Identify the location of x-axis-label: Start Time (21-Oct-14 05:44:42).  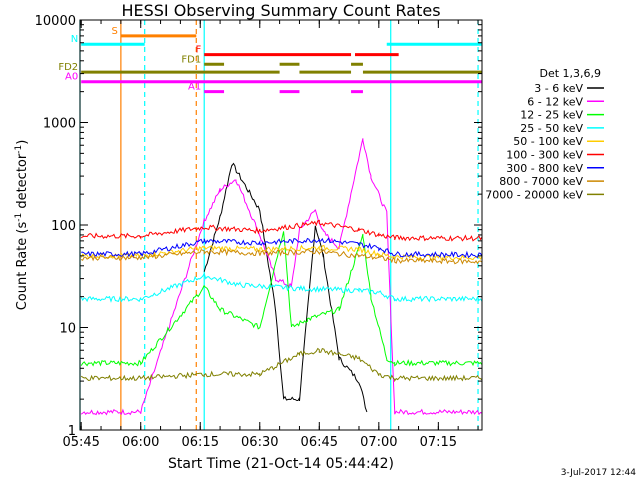
(281, 464).